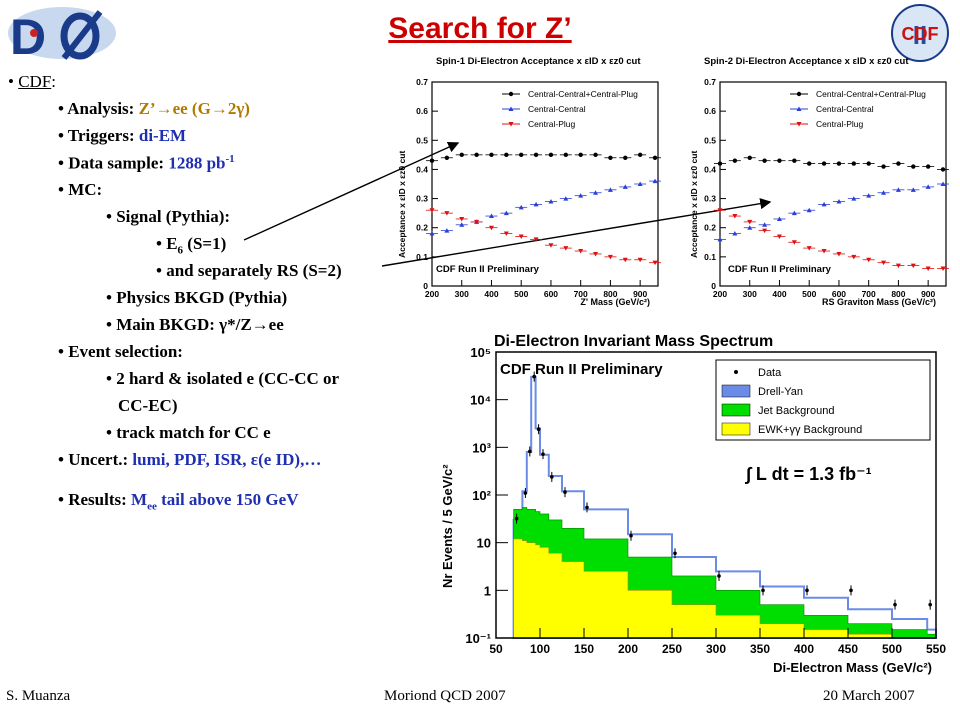 The height and width of the screenshot is (720, 960). What do you see at coordinates (869, 696) in the screenshot?
I see `footer-date: 20 March 2007` at bounding box center [869, 696].